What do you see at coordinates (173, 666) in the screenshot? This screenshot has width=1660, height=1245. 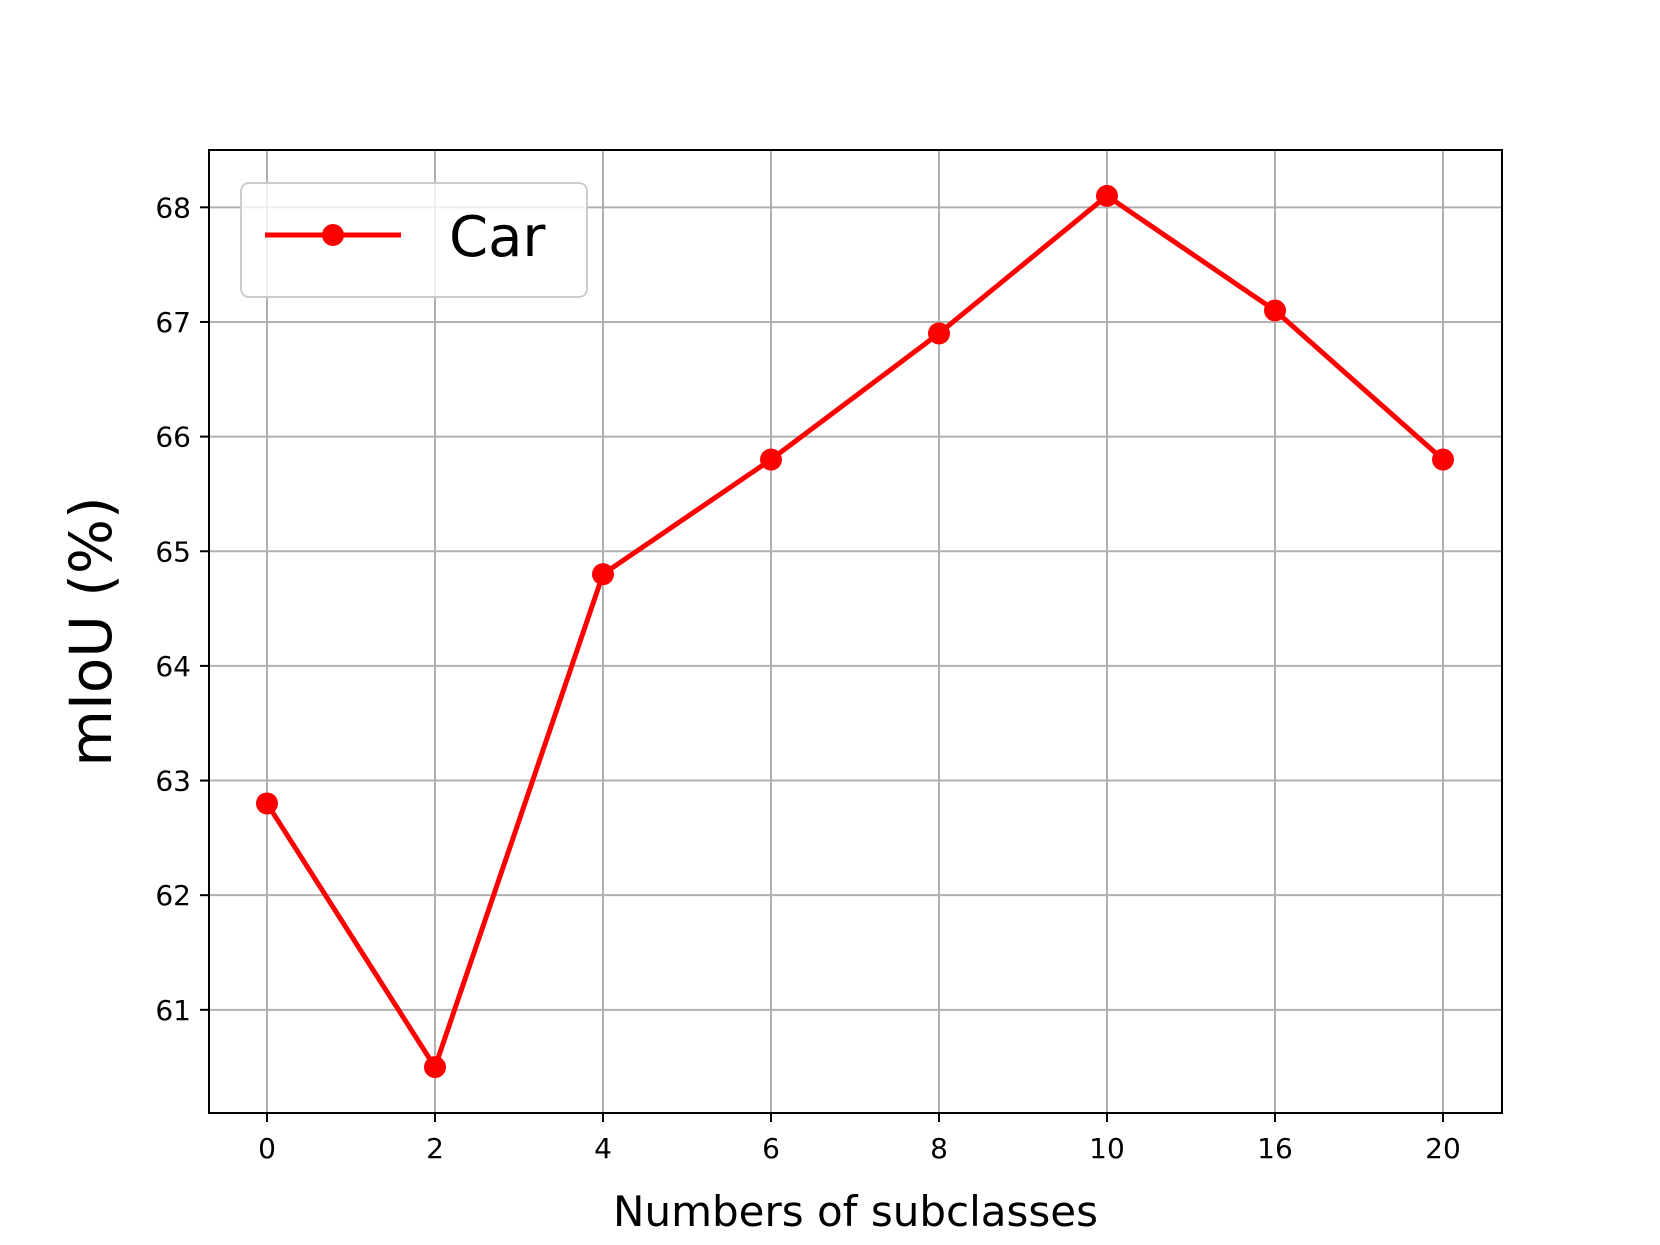 I see `y-tick-label: 64` at bounding box center [173, 666].